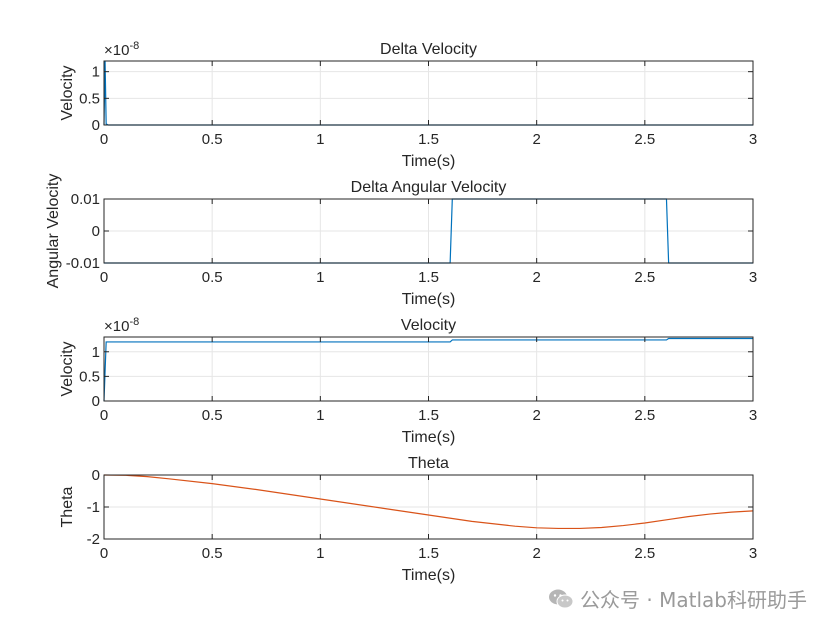 The image size is (833, 629). What do you see at coordinates (428, 325) in the screenshot?
I see `subplot-title: Velocity` at bounding box center [428, 325].